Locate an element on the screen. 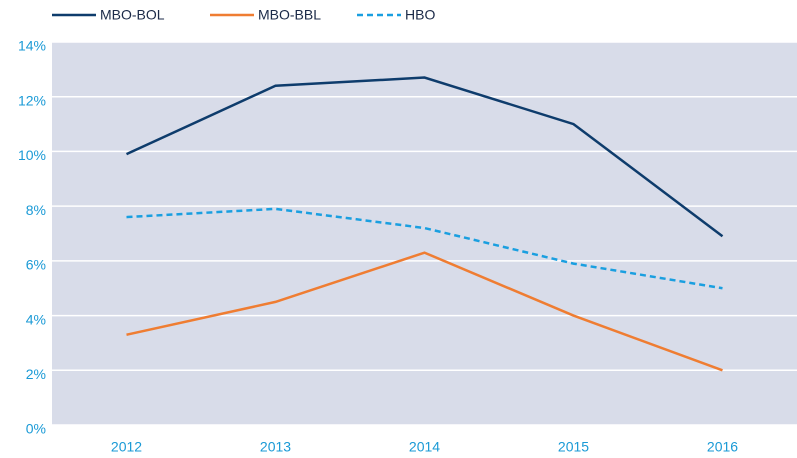 The image size is (797, 458). x-tick-label: 2015 is located at coordinates (573, 447).